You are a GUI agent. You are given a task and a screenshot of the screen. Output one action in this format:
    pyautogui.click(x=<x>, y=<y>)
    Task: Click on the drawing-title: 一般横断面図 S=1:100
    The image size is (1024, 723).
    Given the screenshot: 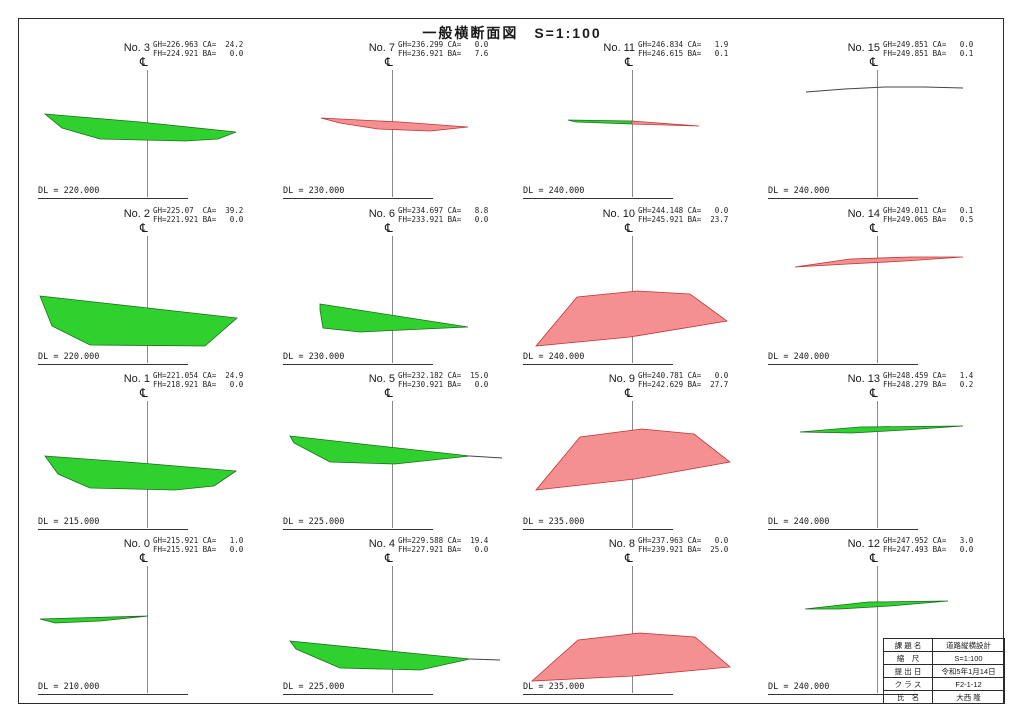 What is the action you would take?
    pyautogui.click(x=512, y=33)
    